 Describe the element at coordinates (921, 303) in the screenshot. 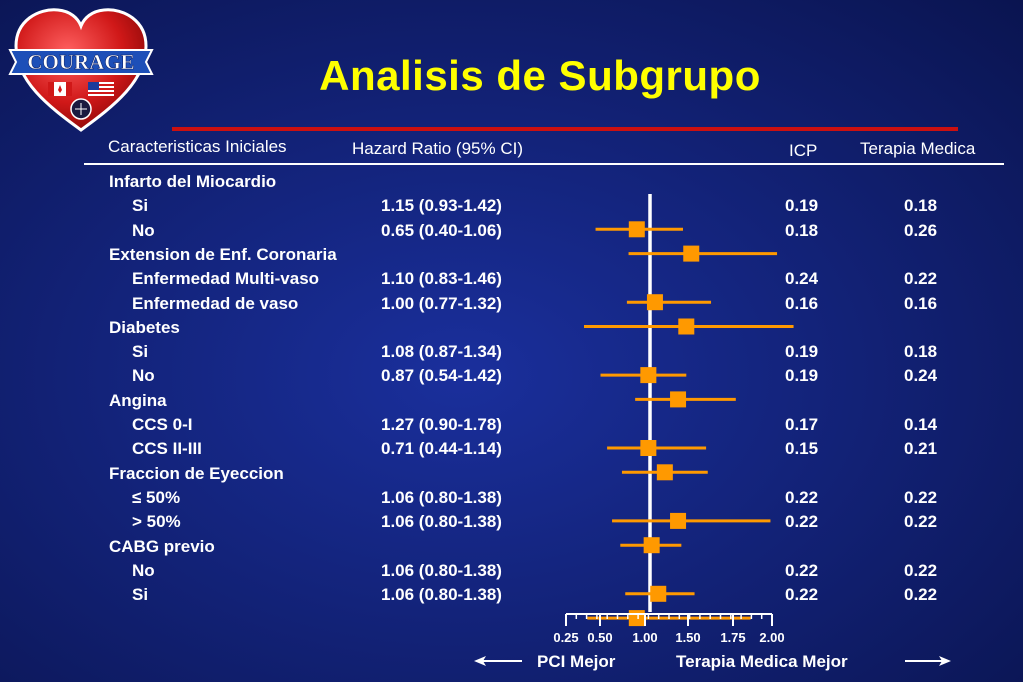

I see `medical-value: 0.16` at that location.